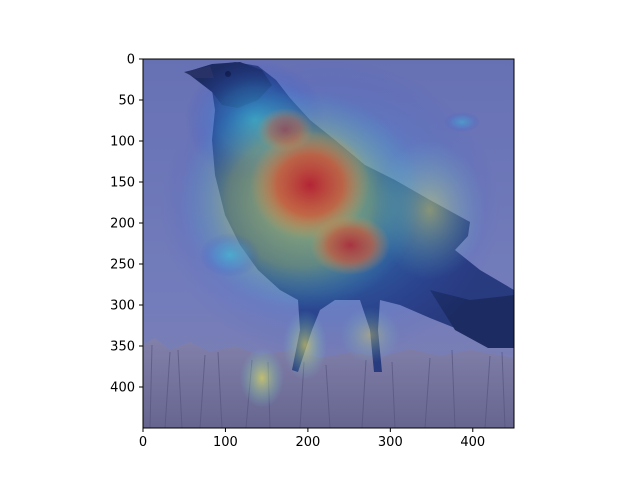 The image size is (640, 480). I want to click on y-tick-label: 50, so click(126, 101).